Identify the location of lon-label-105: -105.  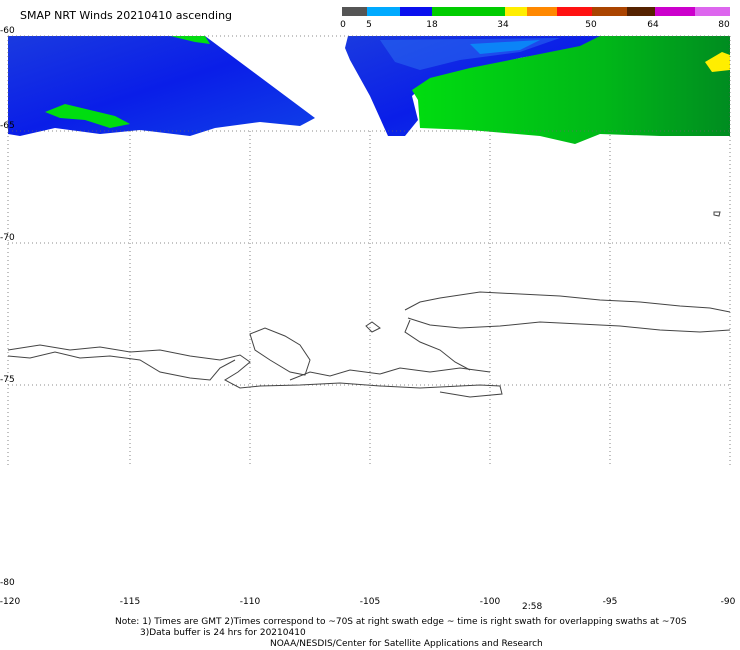
(370, 602).